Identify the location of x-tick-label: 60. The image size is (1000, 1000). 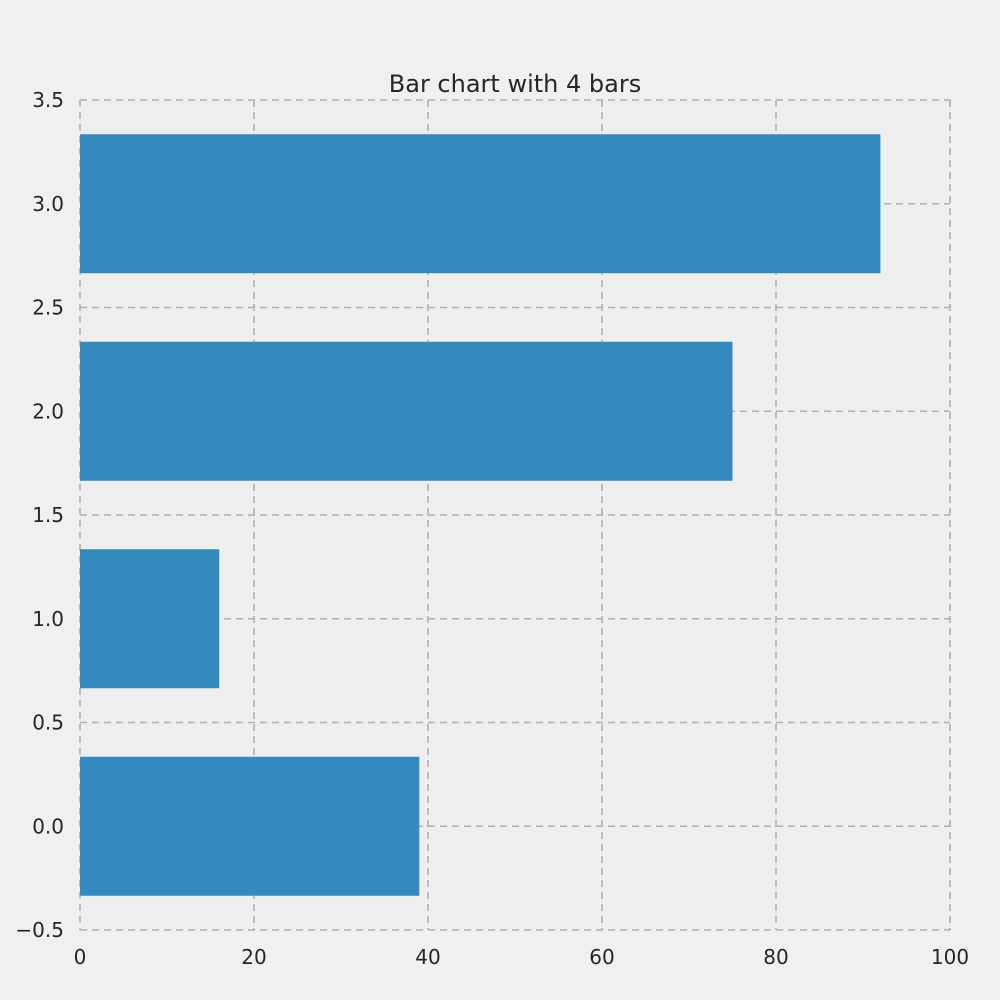
(601, 957).